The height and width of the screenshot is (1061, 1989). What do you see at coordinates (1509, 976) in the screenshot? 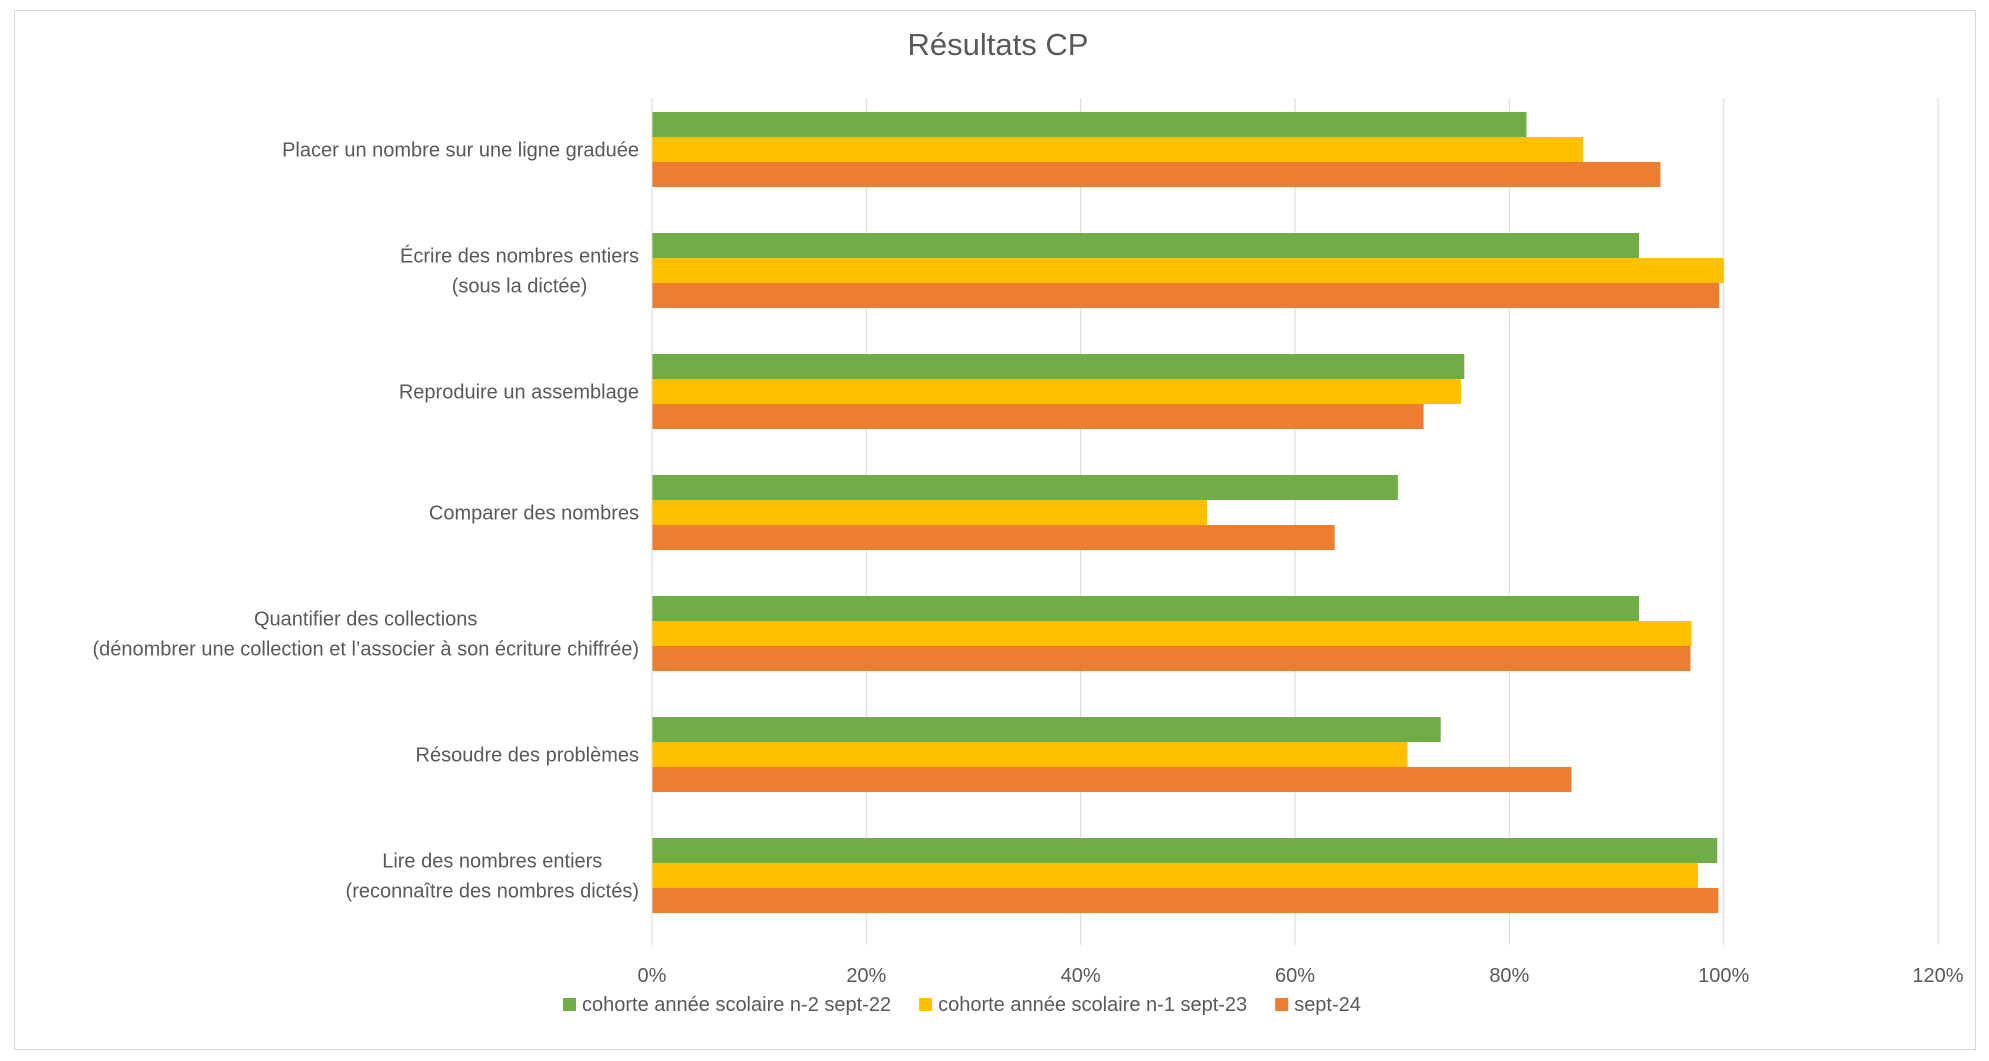
I see `x-tick-label: 80%` at bounding box center [1509, 976].